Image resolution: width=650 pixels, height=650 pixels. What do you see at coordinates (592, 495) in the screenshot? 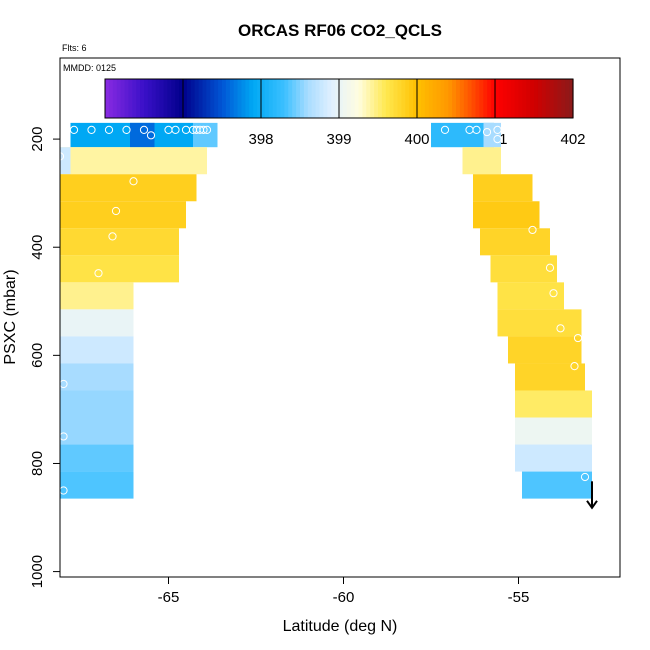
I see `descent-arrow` at bounding box center [592, 495].